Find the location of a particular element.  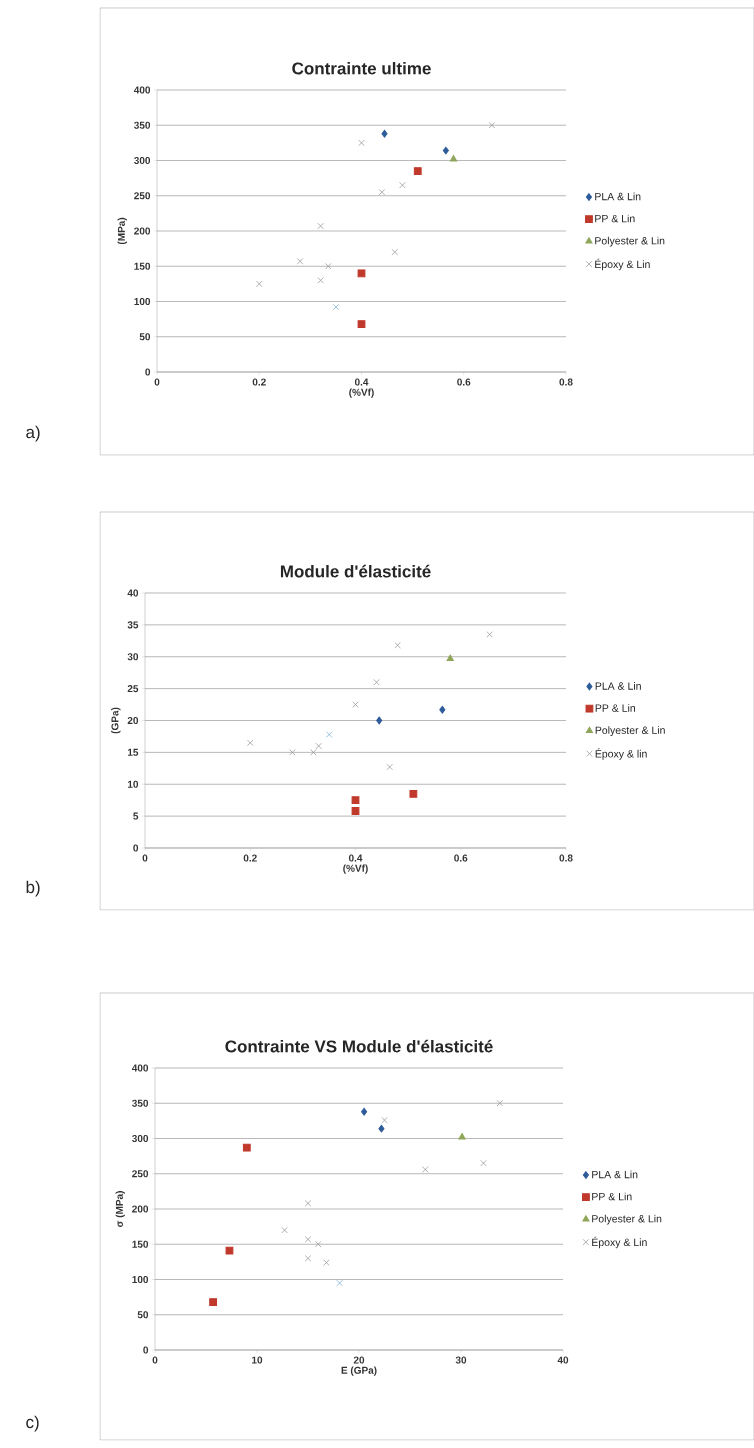

chart-title: Contrainte ultime is located at coordinates (361, 68).